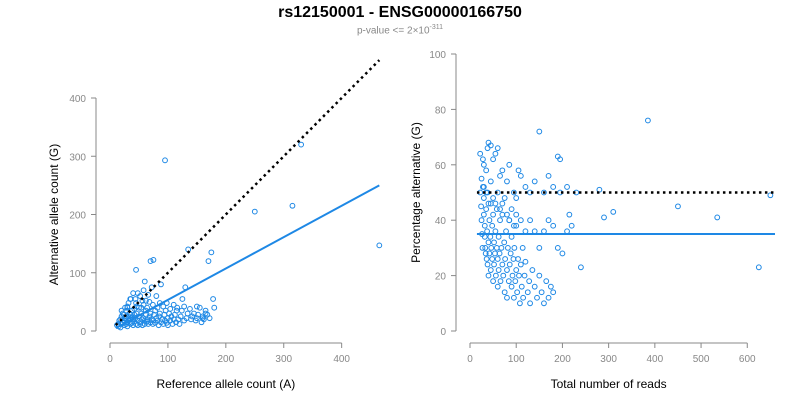 The image size is (800, 400). What do you see at coordinates (54, 214) in the screenshot?
I see `y-axis-title: Alternative allele count (G)` at bounding box center [54, 214].